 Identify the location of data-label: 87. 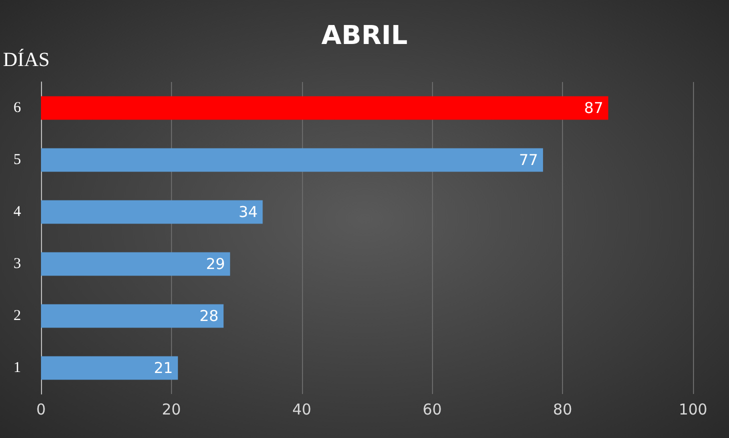
(594, 108).